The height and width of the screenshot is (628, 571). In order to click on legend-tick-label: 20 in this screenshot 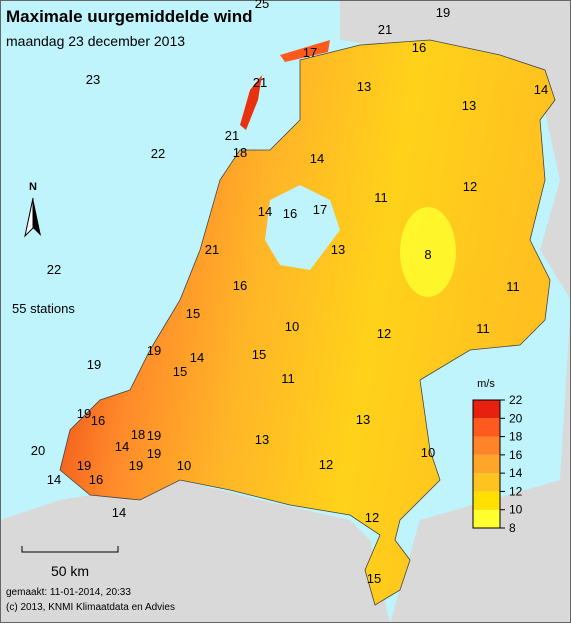, I will do `click(516, 418)`.